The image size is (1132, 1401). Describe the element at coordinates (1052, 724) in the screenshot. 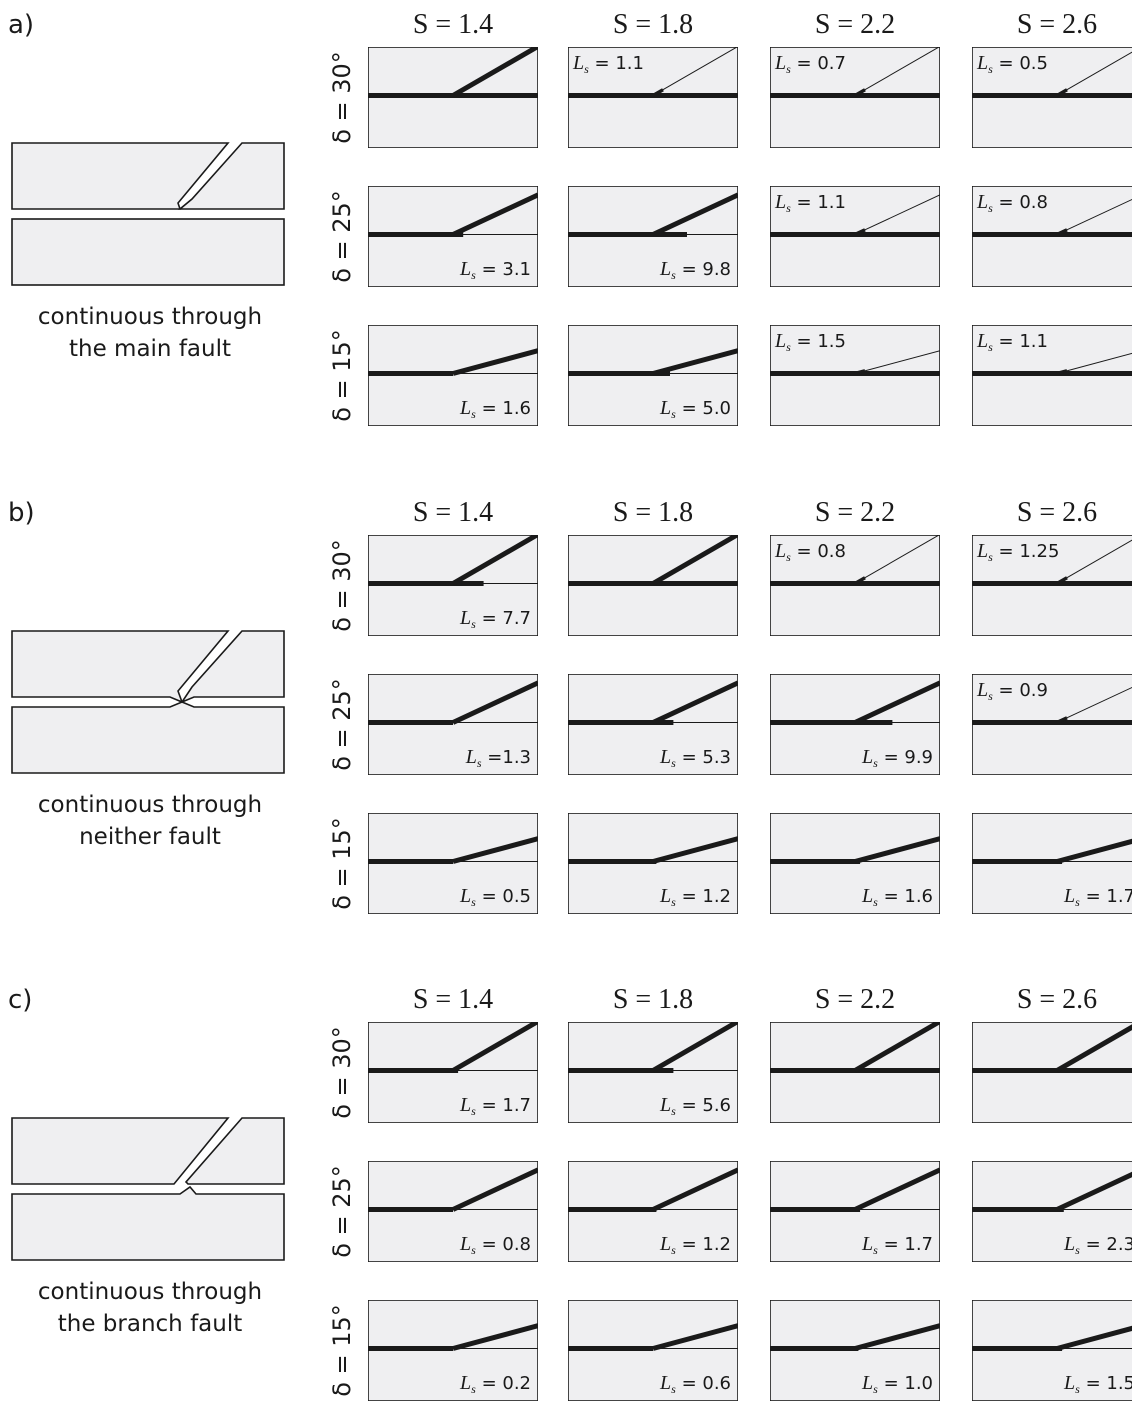

I see `simulation-panel: Ls = 0.9` at that location.